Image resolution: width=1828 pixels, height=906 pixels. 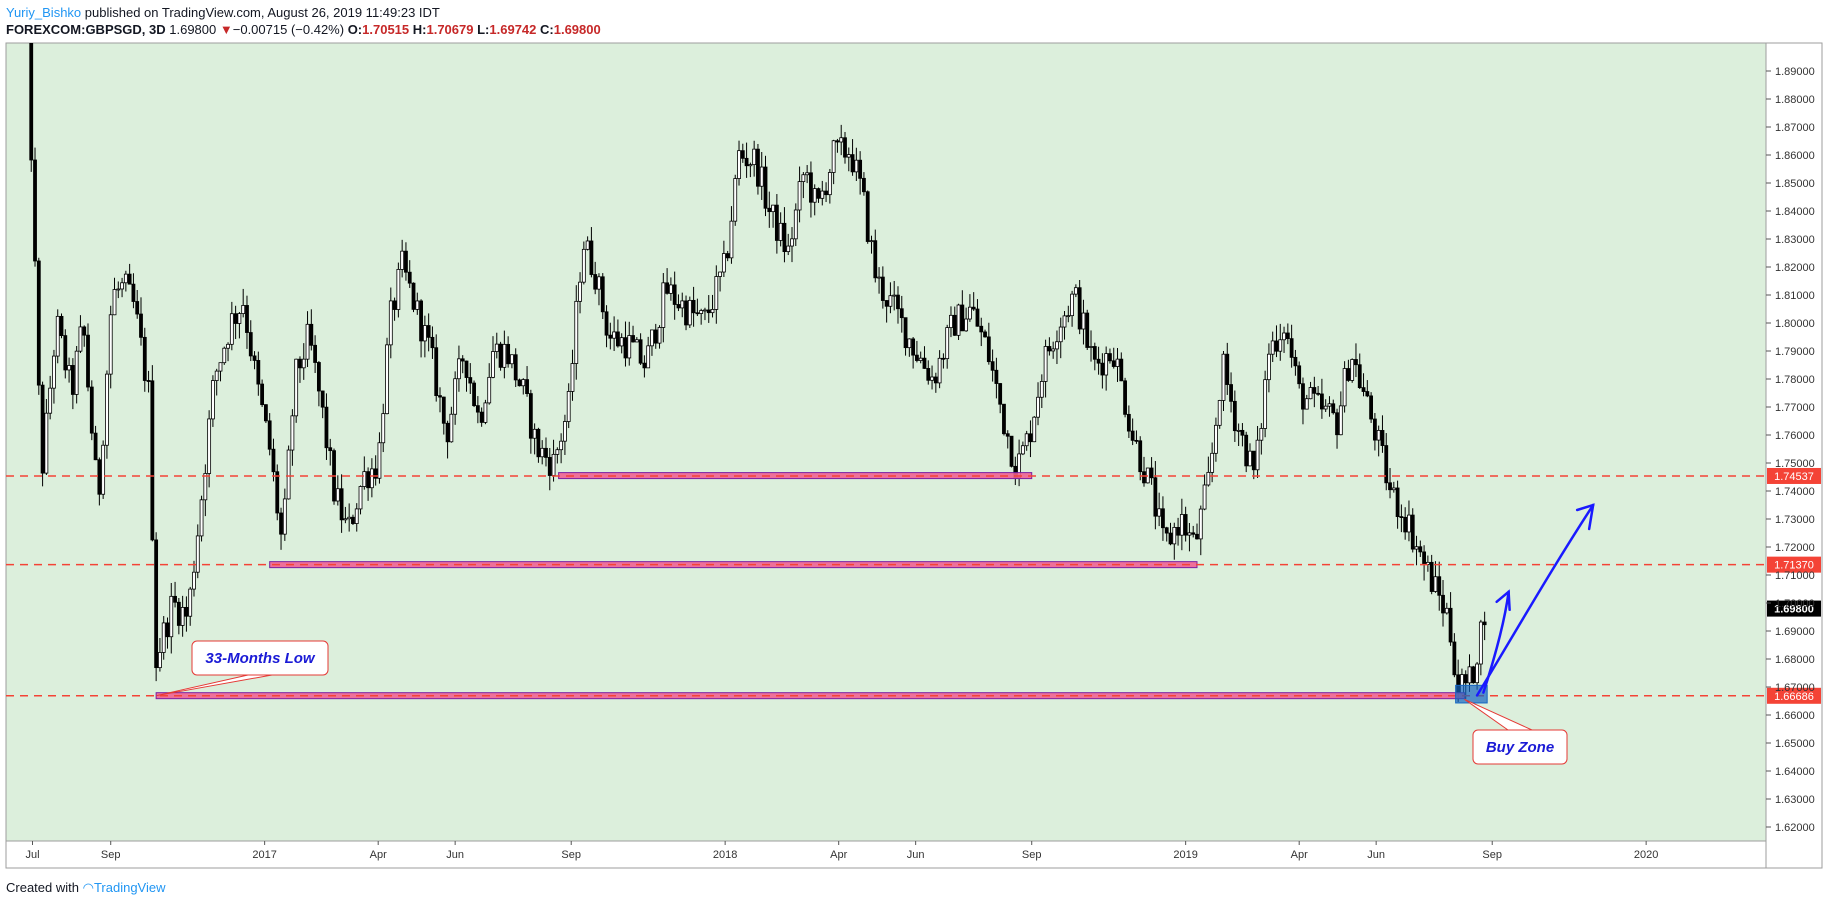 I want to click on x-tick-label: 2019, so click(x=1185, y=855).